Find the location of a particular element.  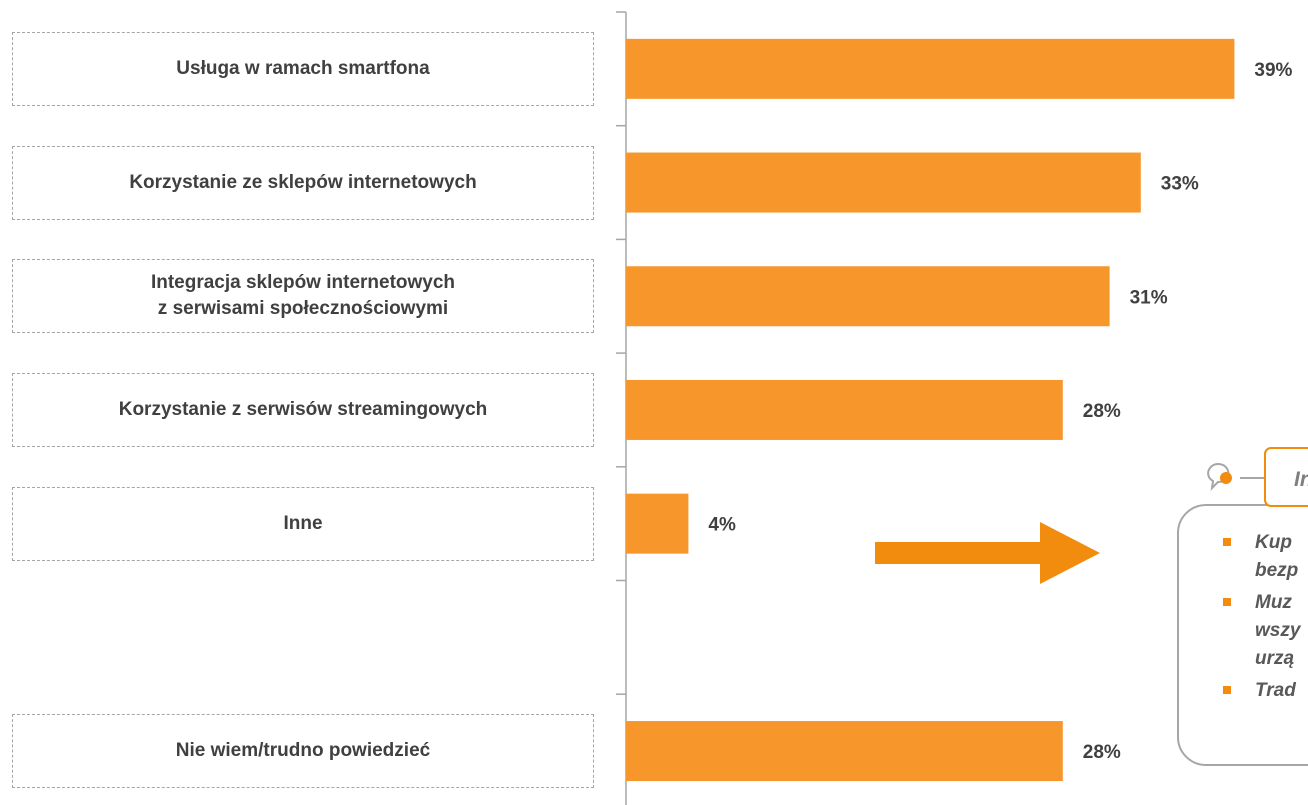

arrow is located at coordinates (987, 553).